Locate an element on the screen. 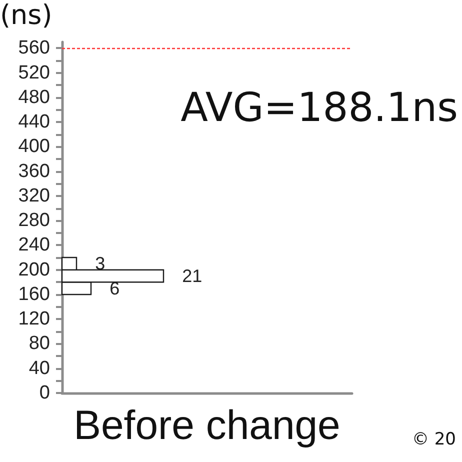 The width and height of the screenshot is (462, 462). y-tick-label: 440 is located at coordinates (34, 122).